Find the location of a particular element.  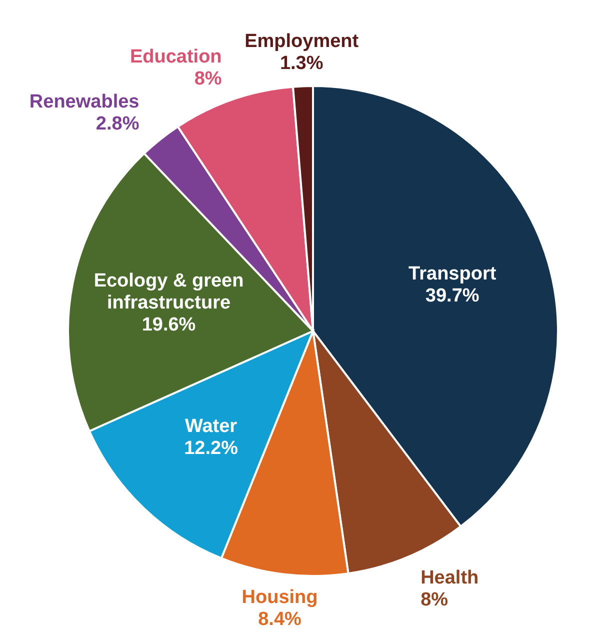

data-label: 19.6% is located at coordinates (169, 325).